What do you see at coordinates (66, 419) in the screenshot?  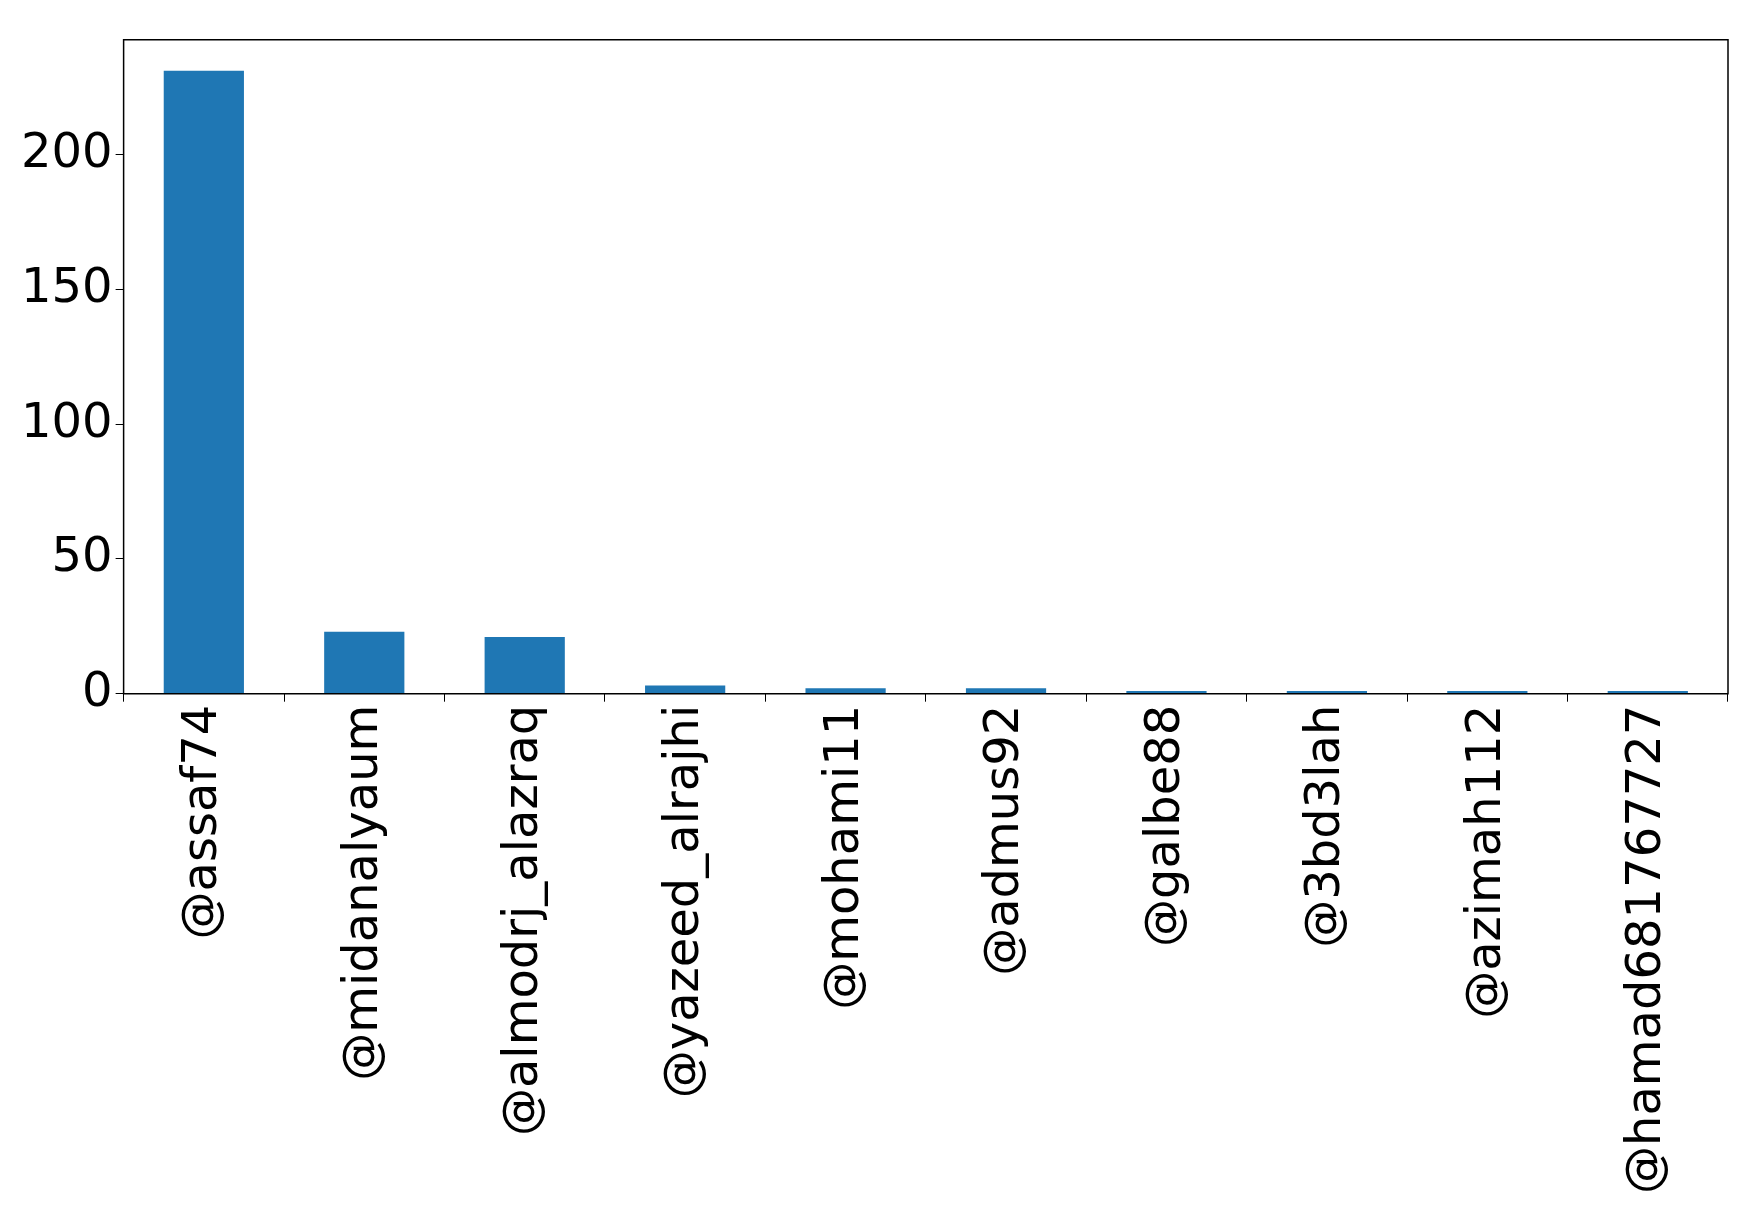 I see `y-tick-label: 100` at bounding box center [66, 419].